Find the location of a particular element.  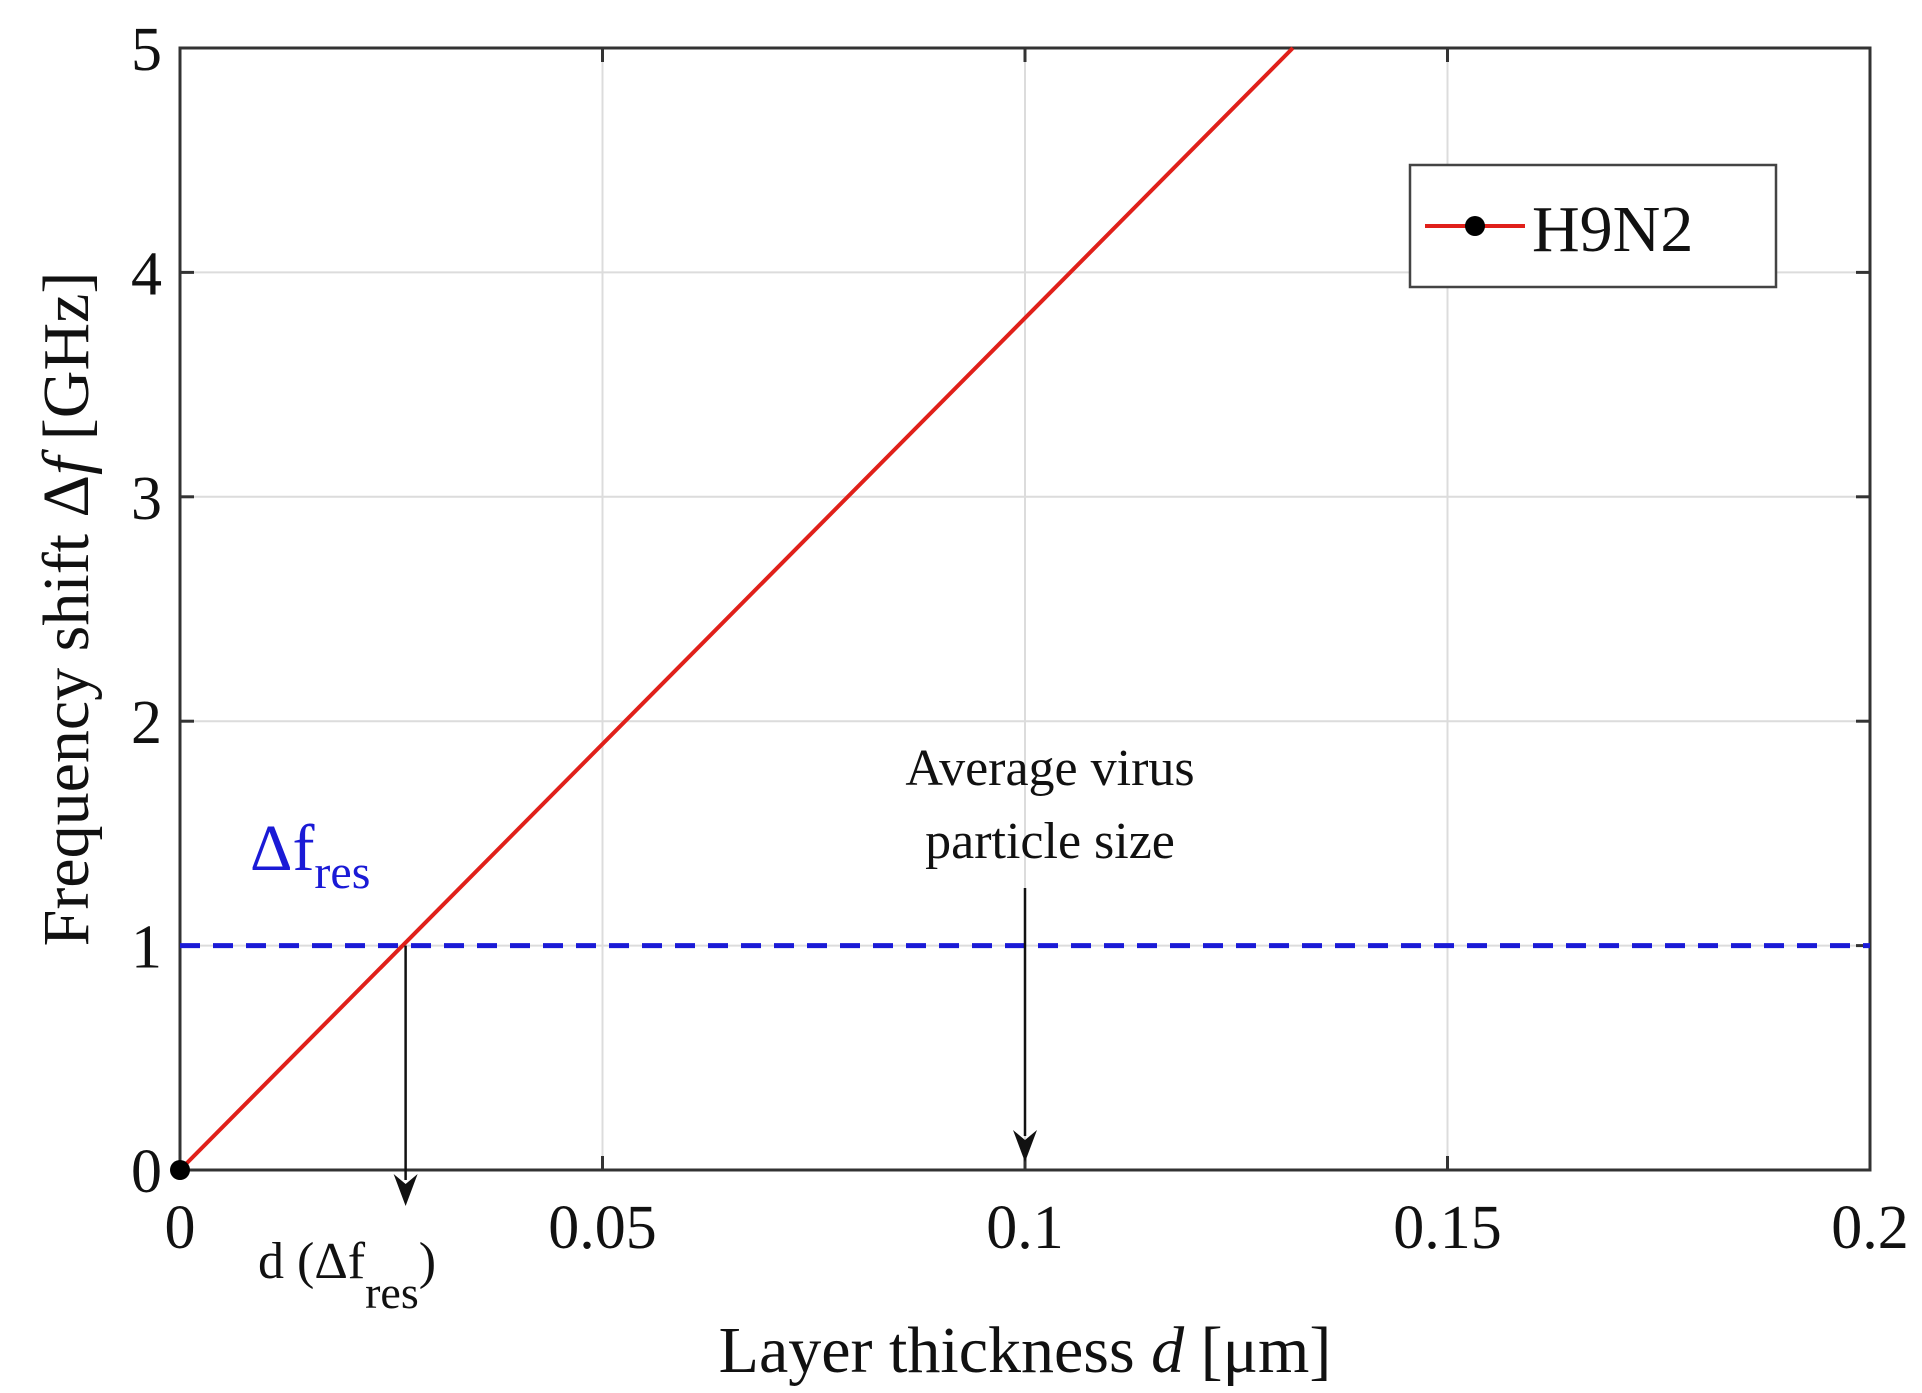

legend-marker-h9n2 is located at coordinates (1475, 226).